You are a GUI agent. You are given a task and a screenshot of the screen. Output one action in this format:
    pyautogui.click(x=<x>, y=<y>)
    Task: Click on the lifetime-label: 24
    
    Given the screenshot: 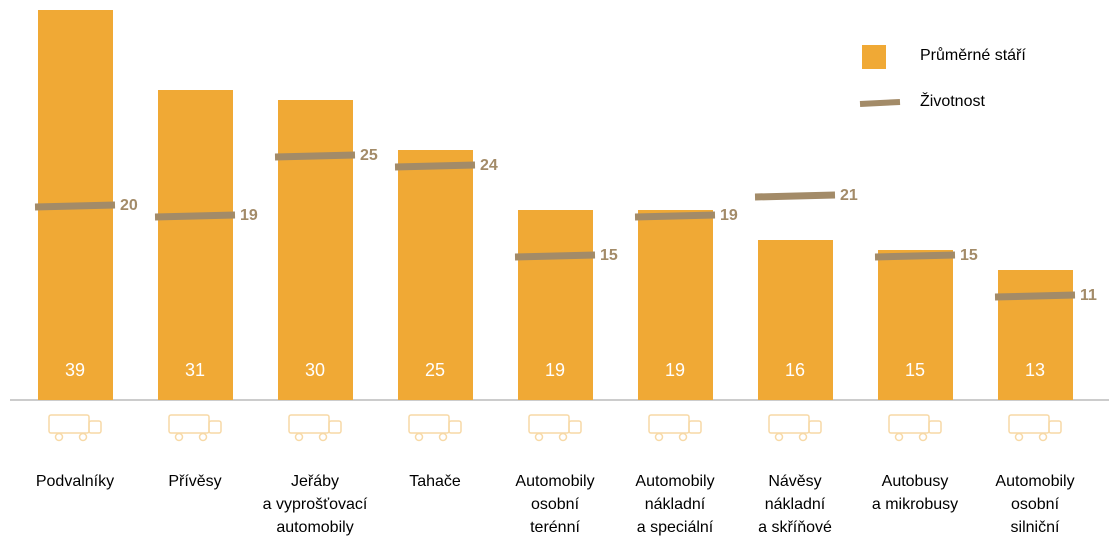 What is the action you would take?
    pyautogui.click(x=489, y=165)
    